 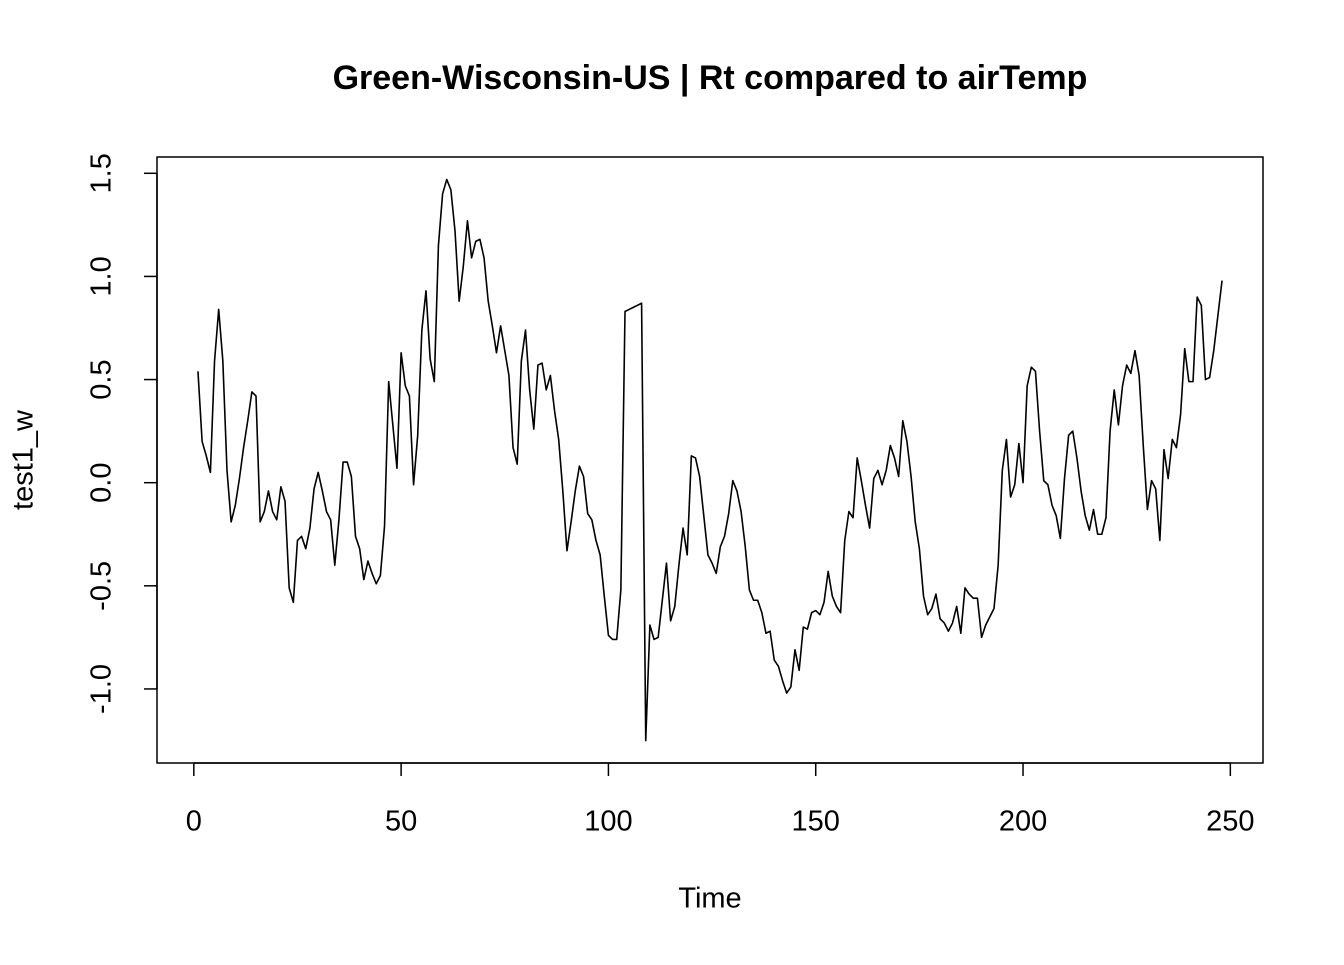 I want to click on x-axis-label: Time, so click(x=709, y=899).